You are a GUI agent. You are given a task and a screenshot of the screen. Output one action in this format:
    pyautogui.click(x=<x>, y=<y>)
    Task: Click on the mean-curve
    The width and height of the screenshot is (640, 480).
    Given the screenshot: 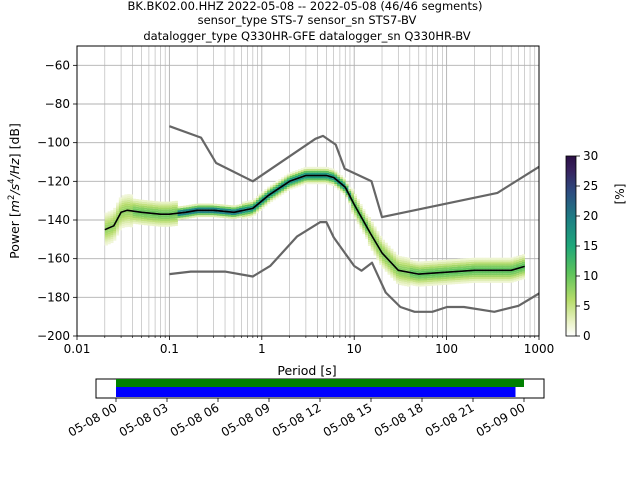 What is the action you would take?
    pyautogui.click(x=314, y=224)
    